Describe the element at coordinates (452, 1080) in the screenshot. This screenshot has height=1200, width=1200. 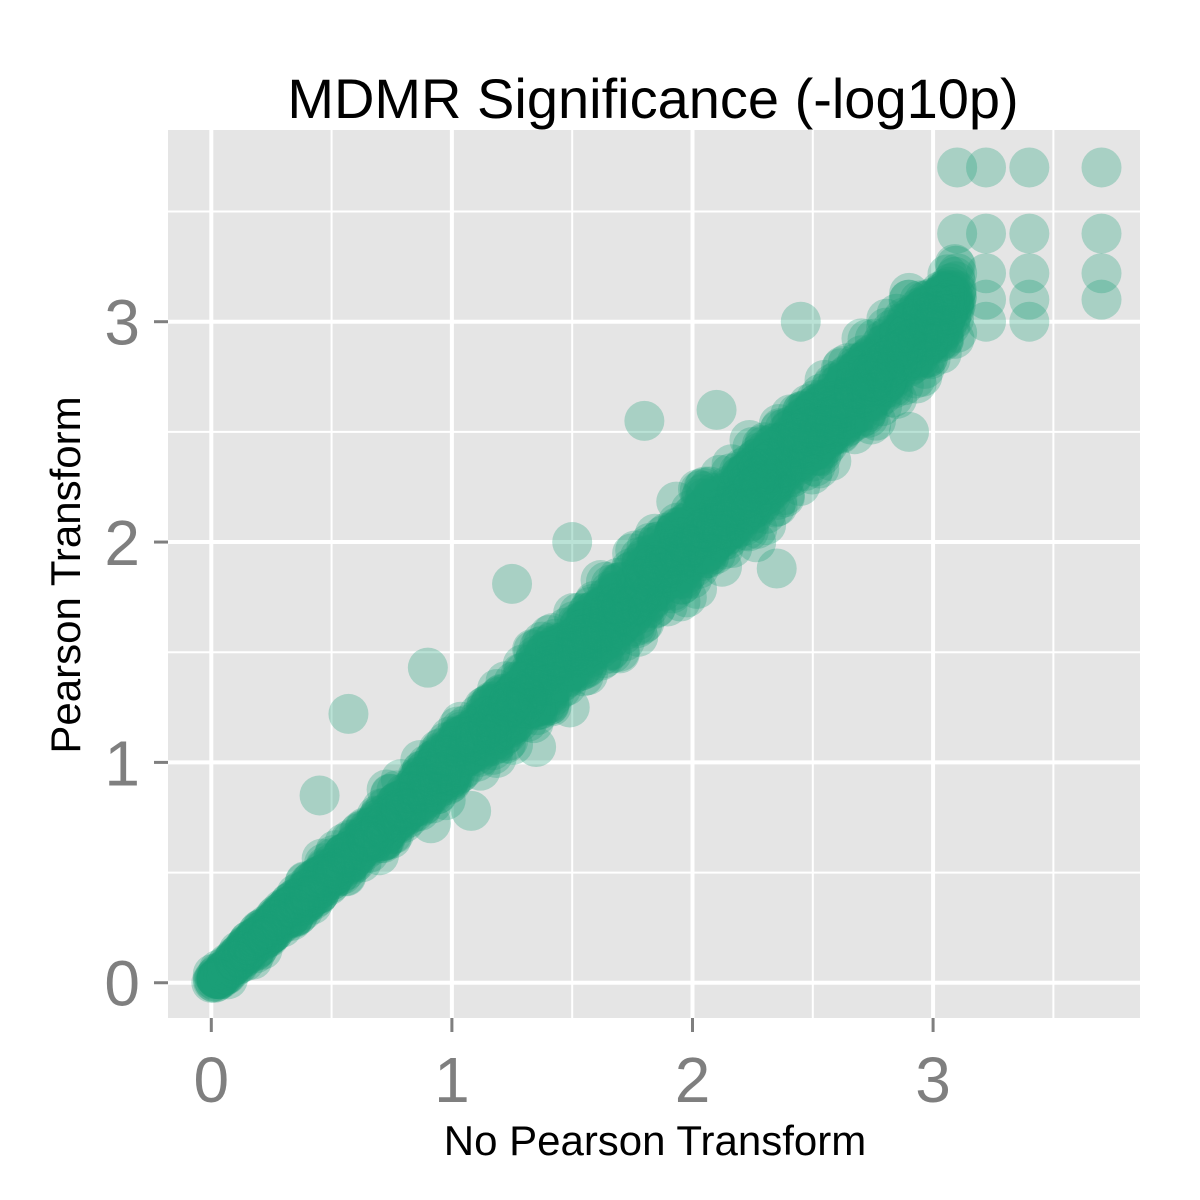
I see `x-tick-label: 1` at that location.